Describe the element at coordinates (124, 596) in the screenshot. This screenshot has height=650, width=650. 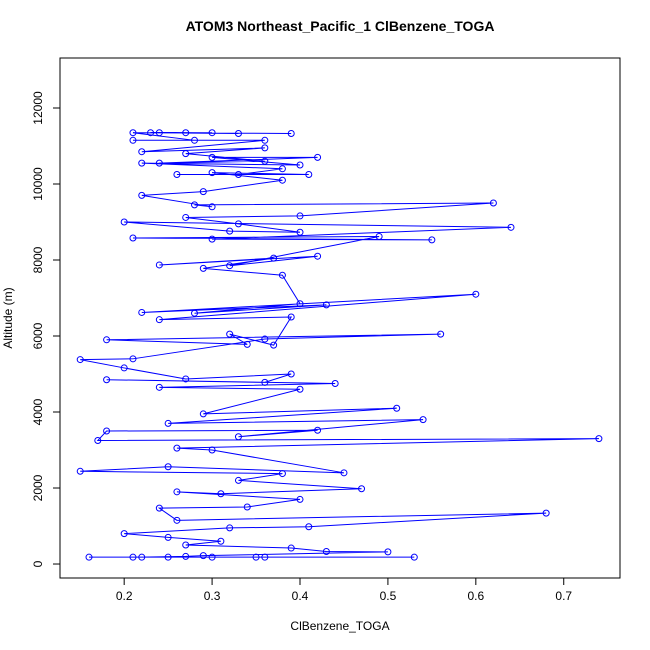
I see `x-tick-label: 0.2` at that location.